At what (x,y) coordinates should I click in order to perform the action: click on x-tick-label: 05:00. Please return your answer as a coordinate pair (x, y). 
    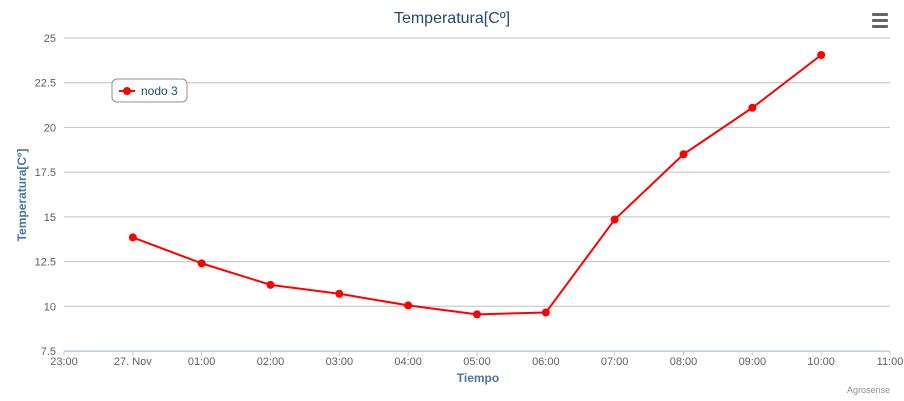
    Looking at the image, I should click on (477, 362).